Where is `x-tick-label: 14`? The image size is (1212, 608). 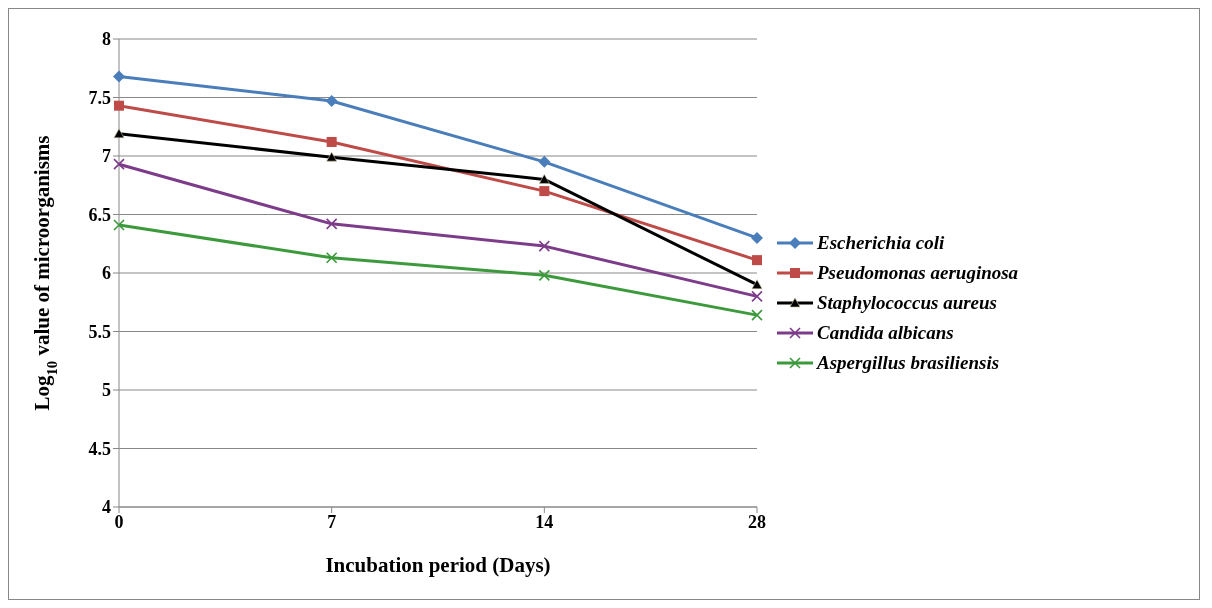
x-tick-label: 14 is located at coordinates (544, 521).